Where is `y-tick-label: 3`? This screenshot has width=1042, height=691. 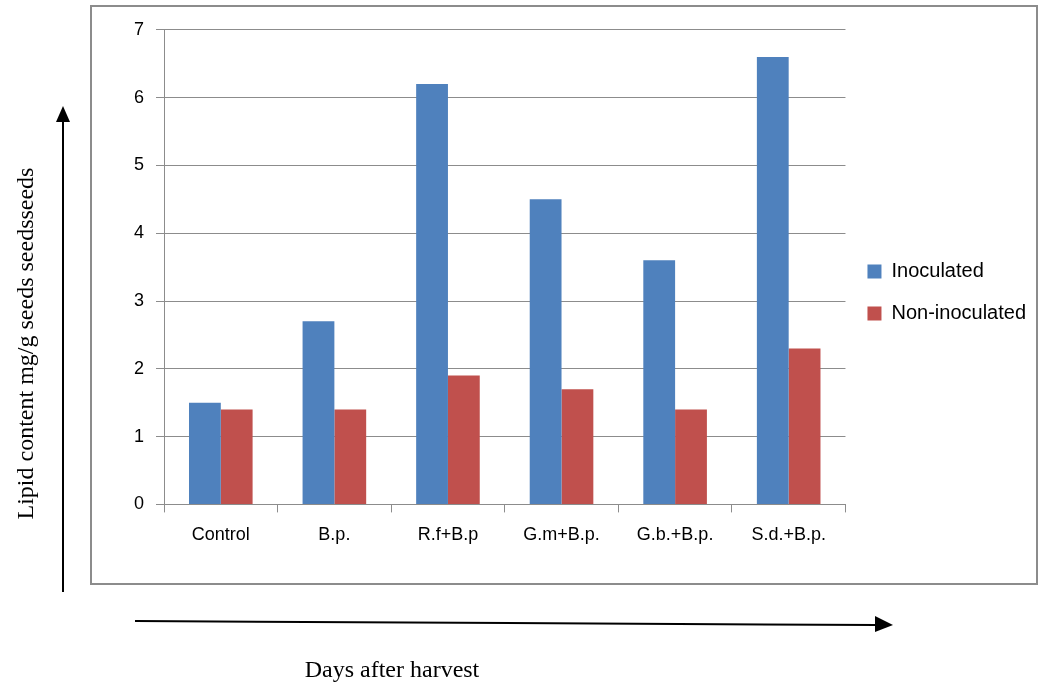 y-tick-label: 3 is located at coordinates (139, 299).